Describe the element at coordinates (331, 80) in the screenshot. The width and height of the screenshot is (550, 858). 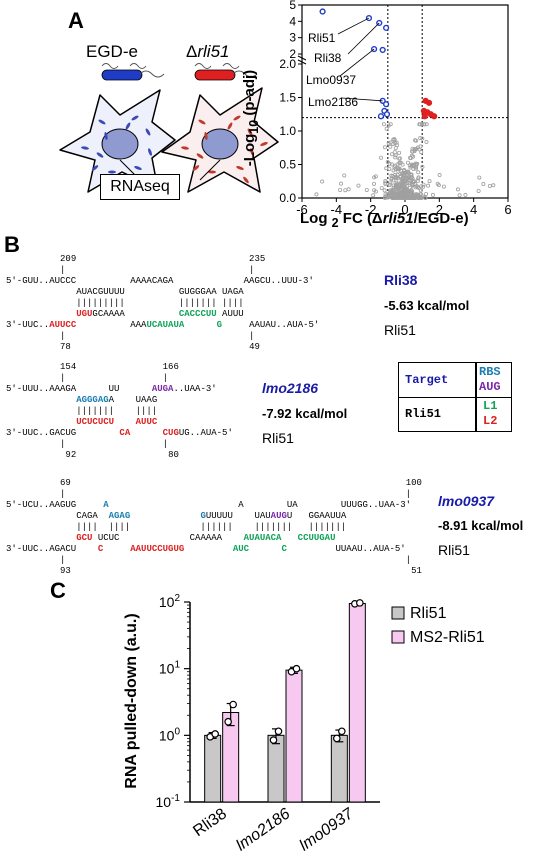
I see `volcano-annotation: Lmo0937` at that location.